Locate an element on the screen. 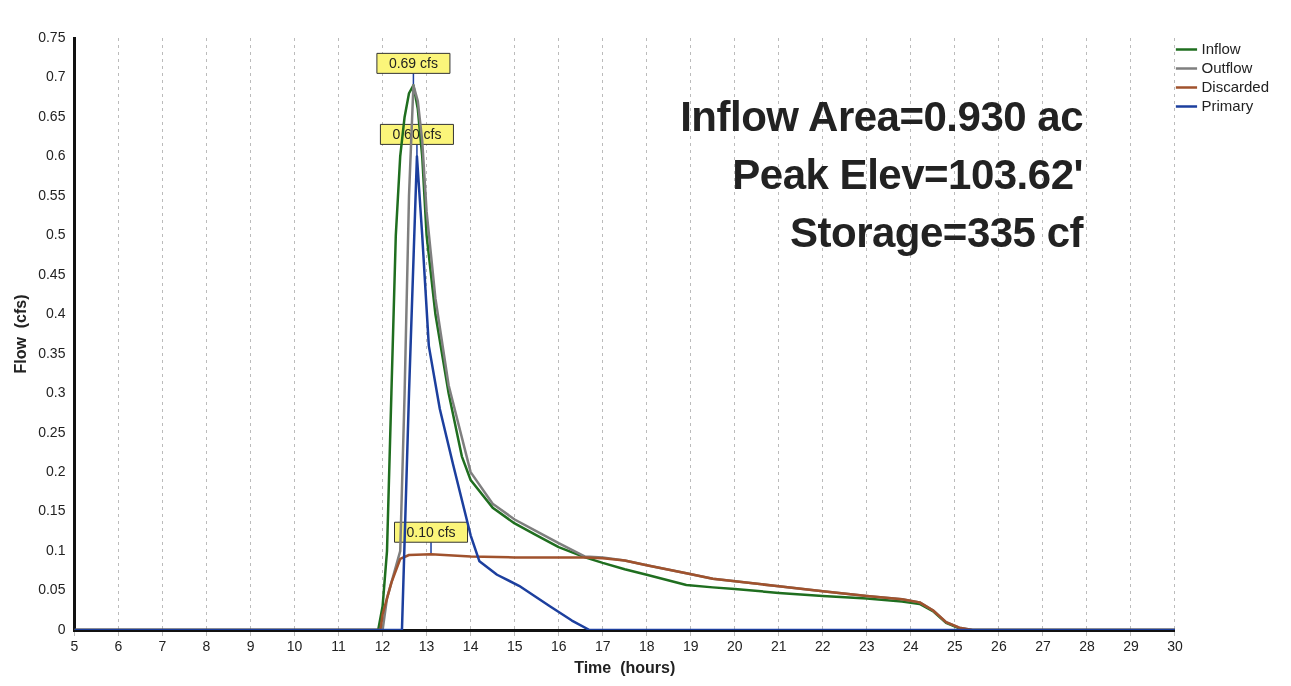 This screenshot has height=686, width=1291. annotation: Storage=335 cf is located at coordinates (936, 233).